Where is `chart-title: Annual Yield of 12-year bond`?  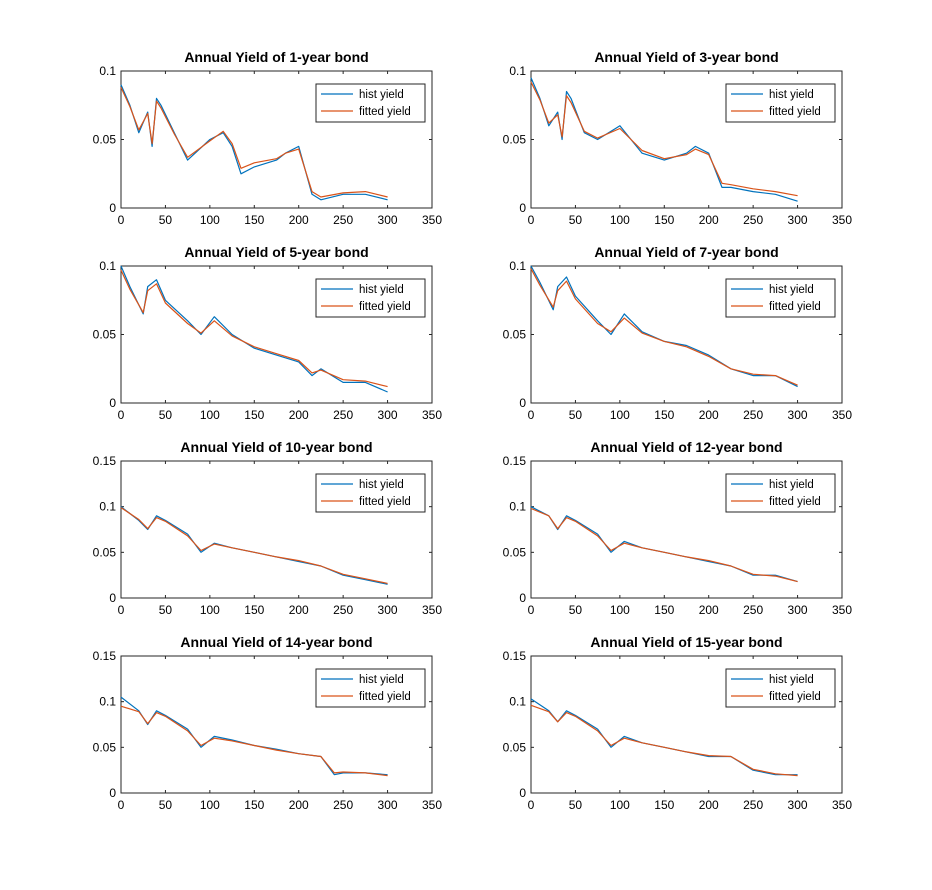
chart-title: Annual Yield of 12-year bond is located at coordinates (686, 447).